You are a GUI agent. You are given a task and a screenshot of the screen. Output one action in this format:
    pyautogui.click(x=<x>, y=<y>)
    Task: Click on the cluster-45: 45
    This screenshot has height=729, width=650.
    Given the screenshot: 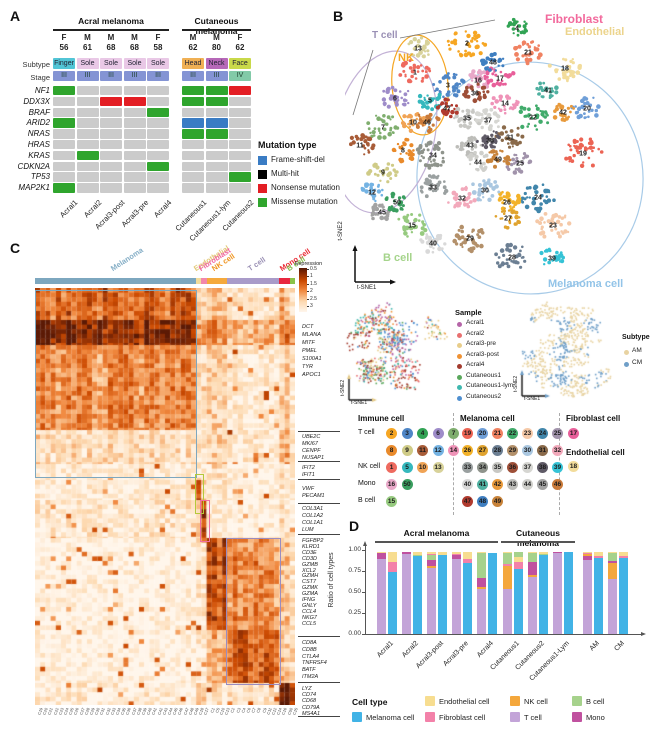 What is the action you would take?
    pyautogui.click(x=382, y=212)
    